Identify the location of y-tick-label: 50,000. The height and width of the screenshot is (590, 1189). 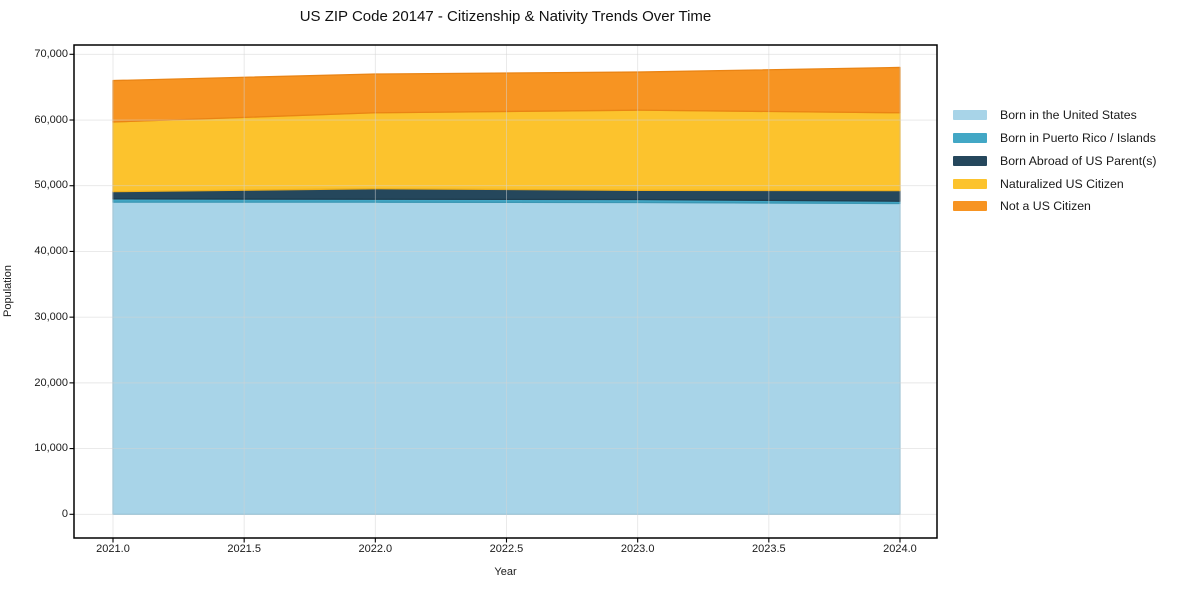
(51, 185).